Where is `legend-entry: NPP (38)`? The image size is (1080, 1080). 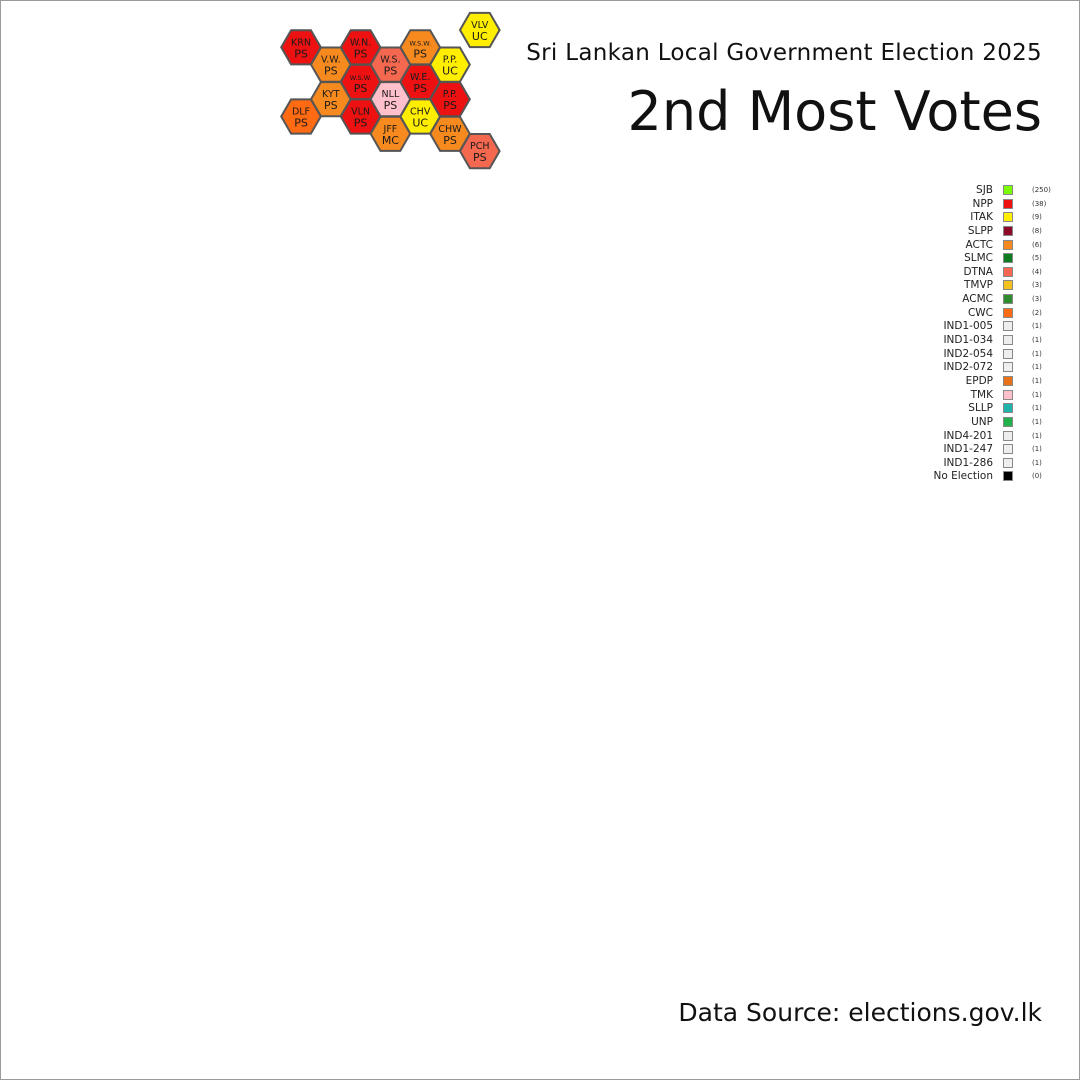 legend-entry: NPP (38) is located at coordinates (990, 205).